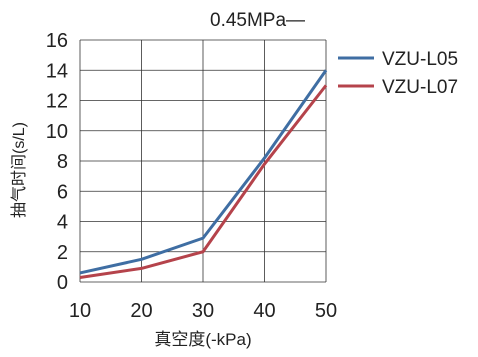 The image size is (478, 357). I want to click on y-axis-label: 抽气时间(s/L), so click(19, 170).